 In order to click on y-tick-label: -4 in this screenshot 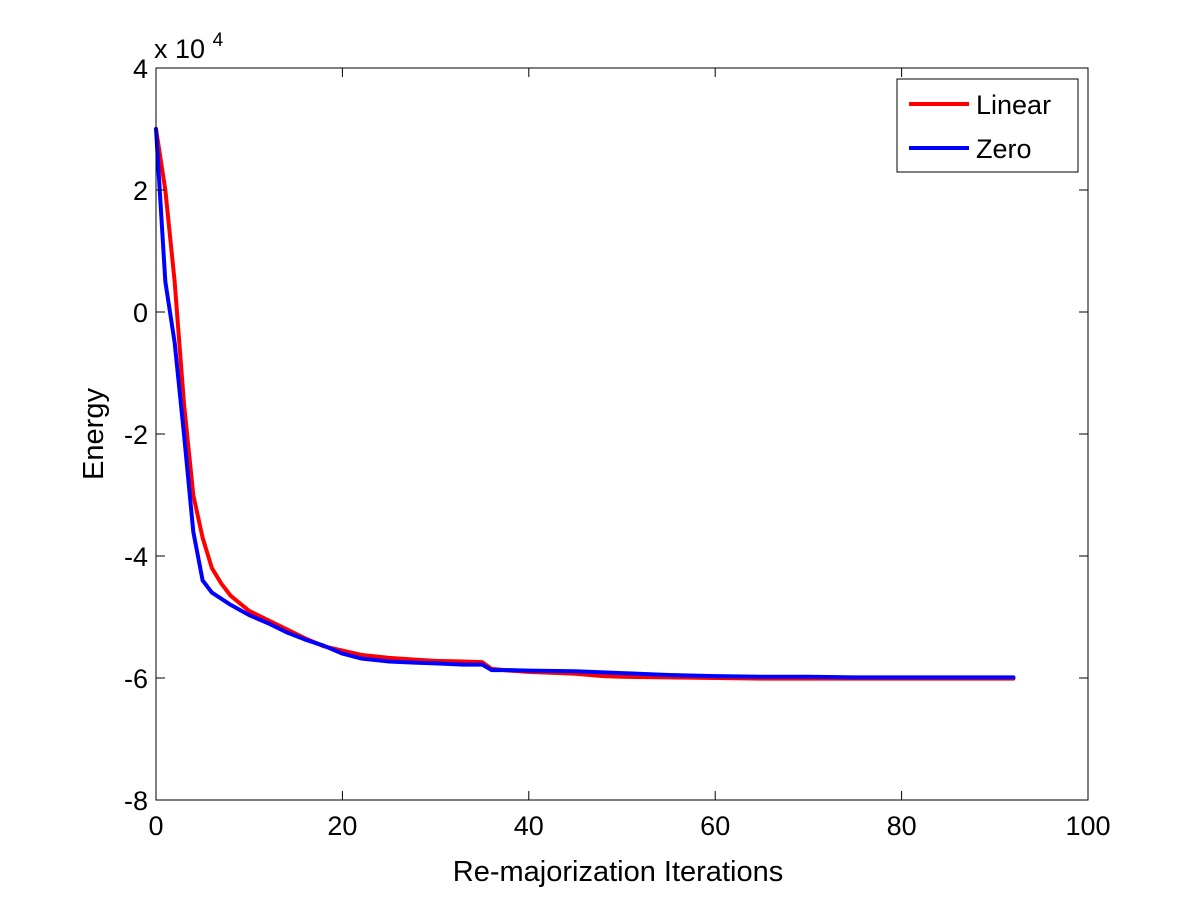, I will do `click(136, 557)`.